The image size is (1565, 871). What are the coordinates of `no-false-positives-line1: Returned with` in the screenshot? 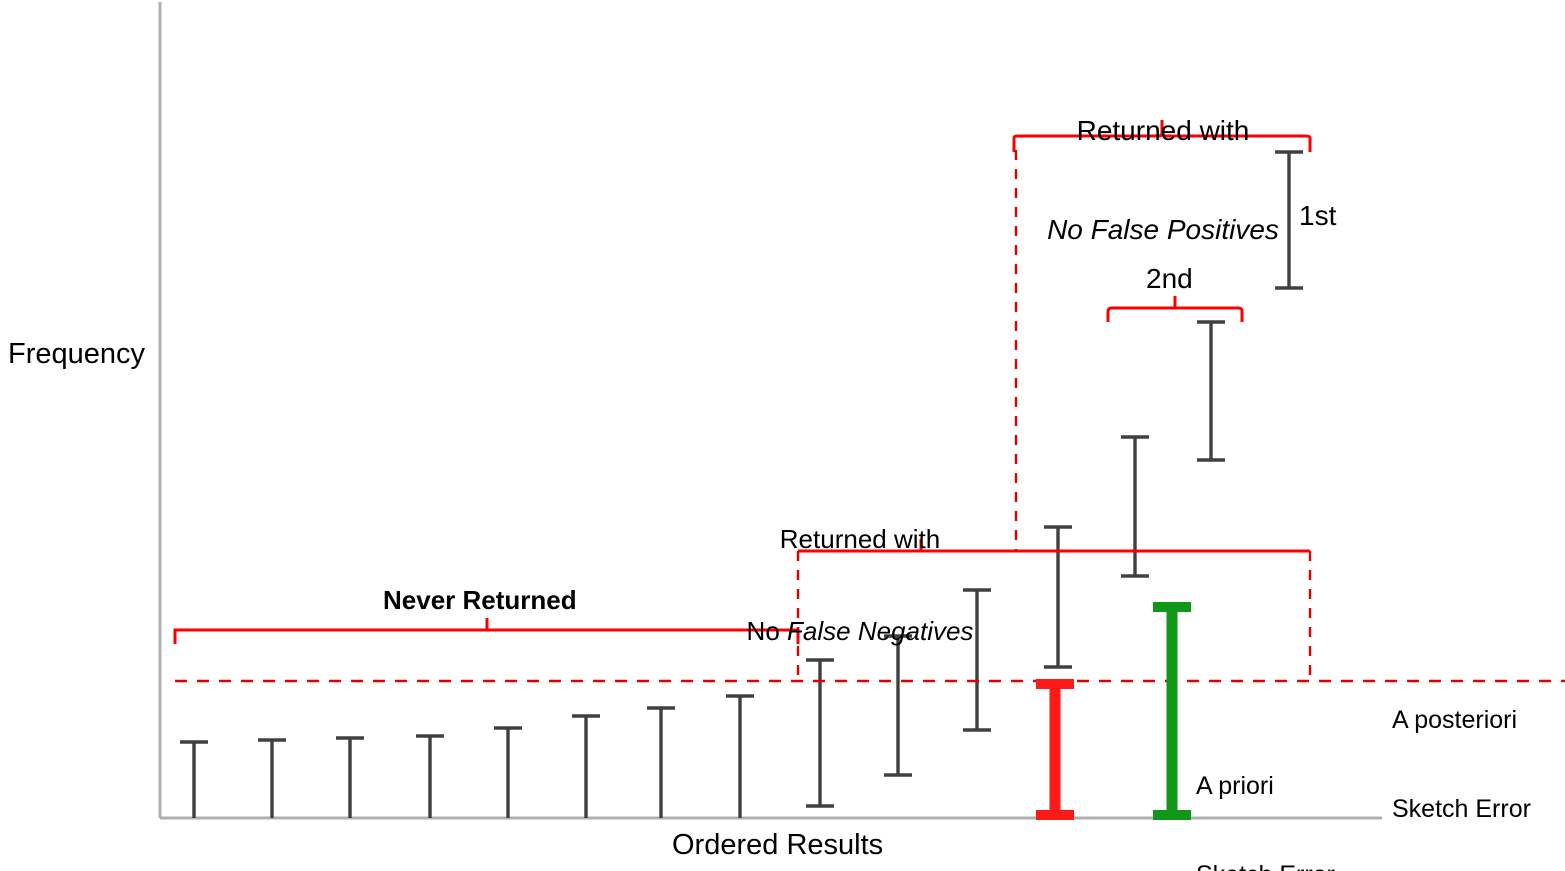 It's located at (1163, 131).